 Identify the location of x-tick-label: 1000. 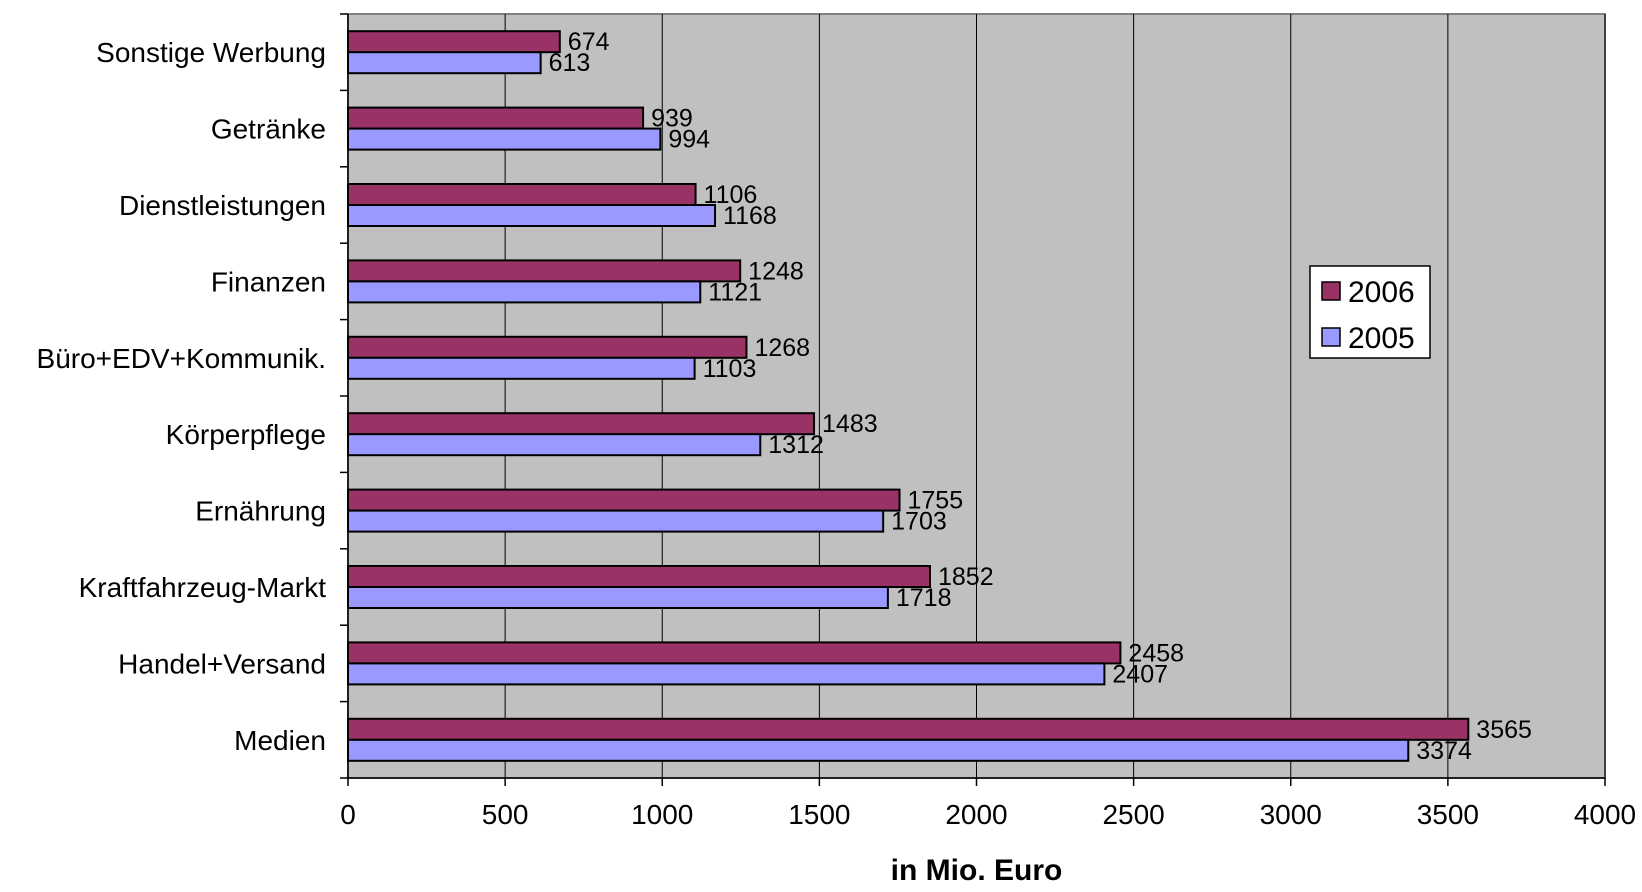
(662, 814).